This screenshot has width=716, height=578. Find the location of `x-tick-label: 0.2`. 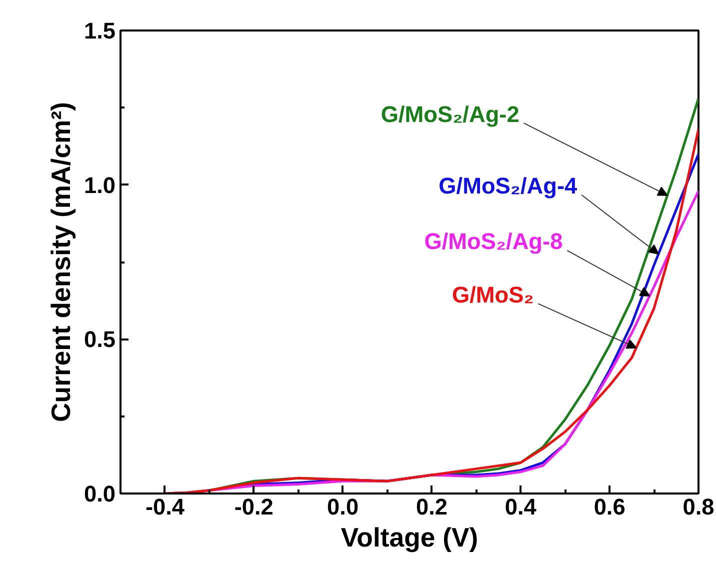

x-tick-label: 0.2 is located at coordinates (432, 507).